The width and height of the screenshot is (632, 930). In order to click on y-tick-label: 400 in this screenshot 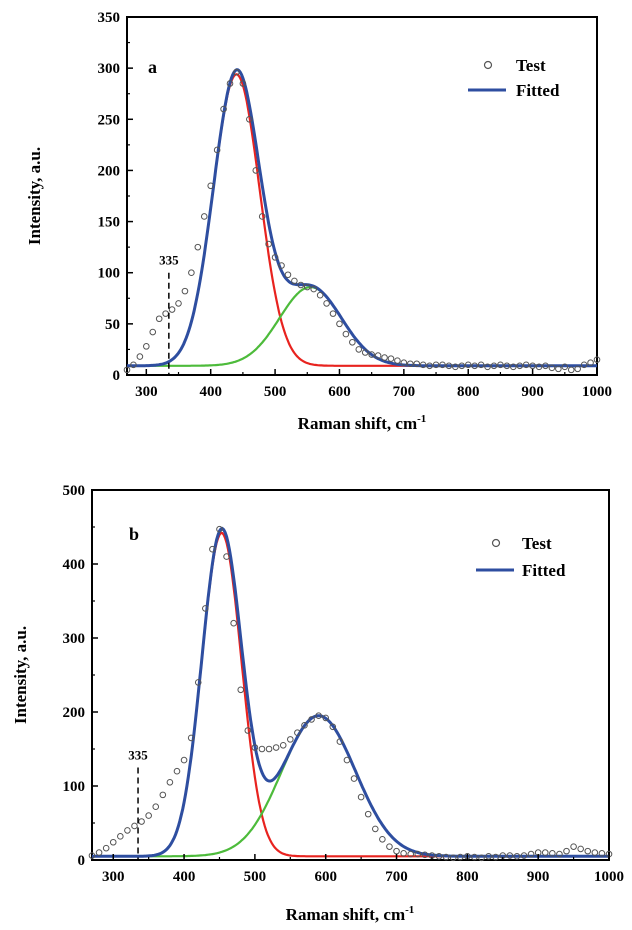, I will do `click(74, 565)`.